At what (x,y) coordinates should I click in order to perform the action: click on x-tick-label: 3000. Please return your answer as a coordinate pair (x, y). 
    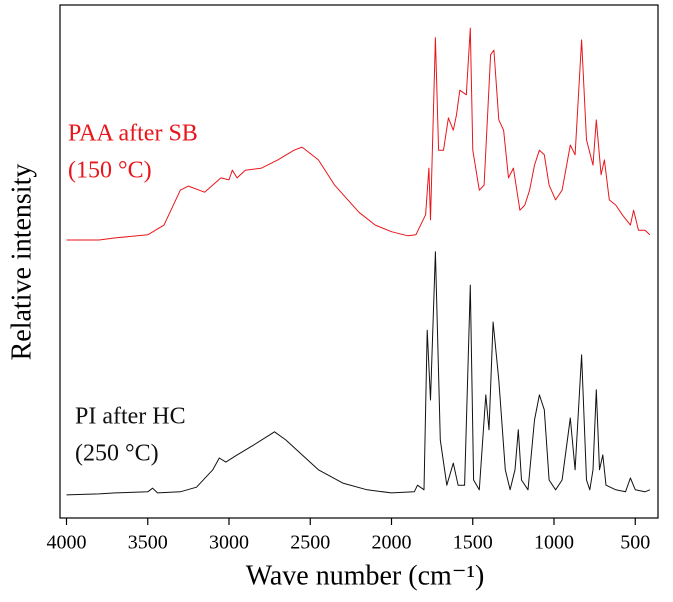
    Looking at the image, I should click on (229, 543).